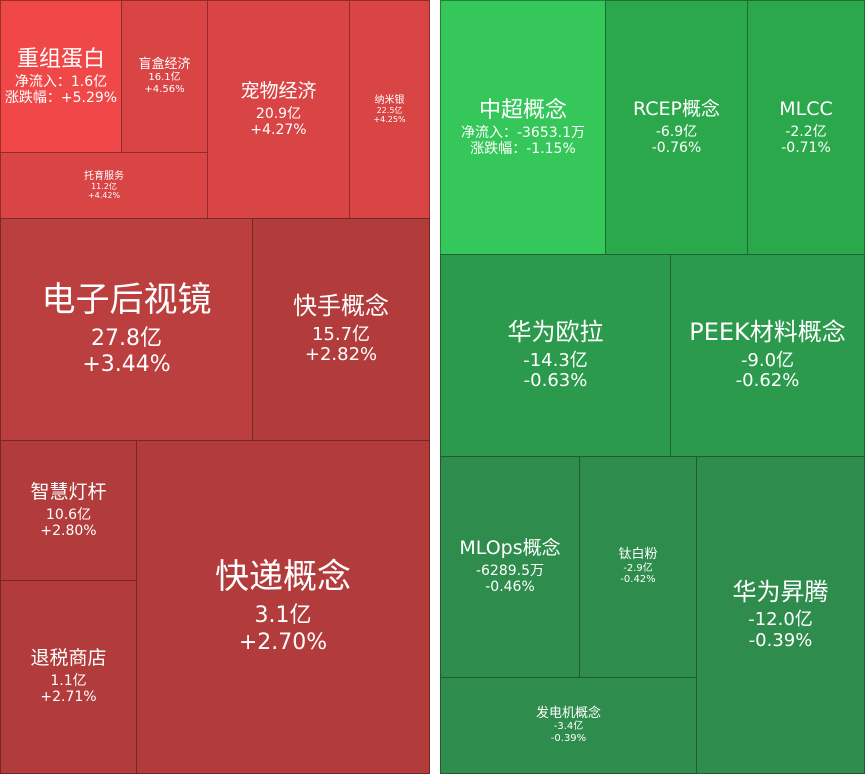 The height and width of the screenshot is (774, 865). I want to click on tile-chongwu-jingji: 宠物经济 20.9亿 +4.27%, so click(278, 109).